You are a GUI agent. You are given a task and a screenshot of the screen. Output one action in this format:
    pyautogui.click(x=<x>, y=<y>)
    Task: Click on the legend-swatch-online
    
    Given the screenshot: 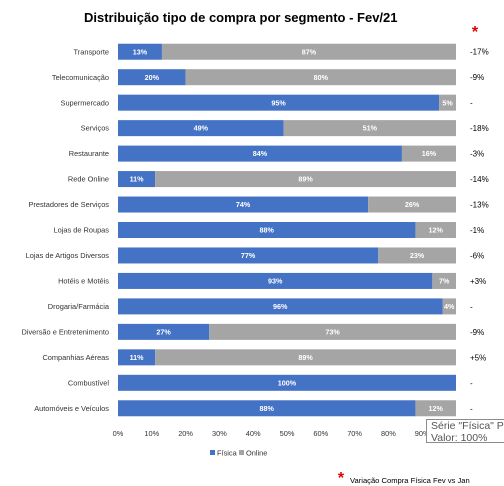 What is the action you would take?
    pyautogui.click(x=241, y=452)
    